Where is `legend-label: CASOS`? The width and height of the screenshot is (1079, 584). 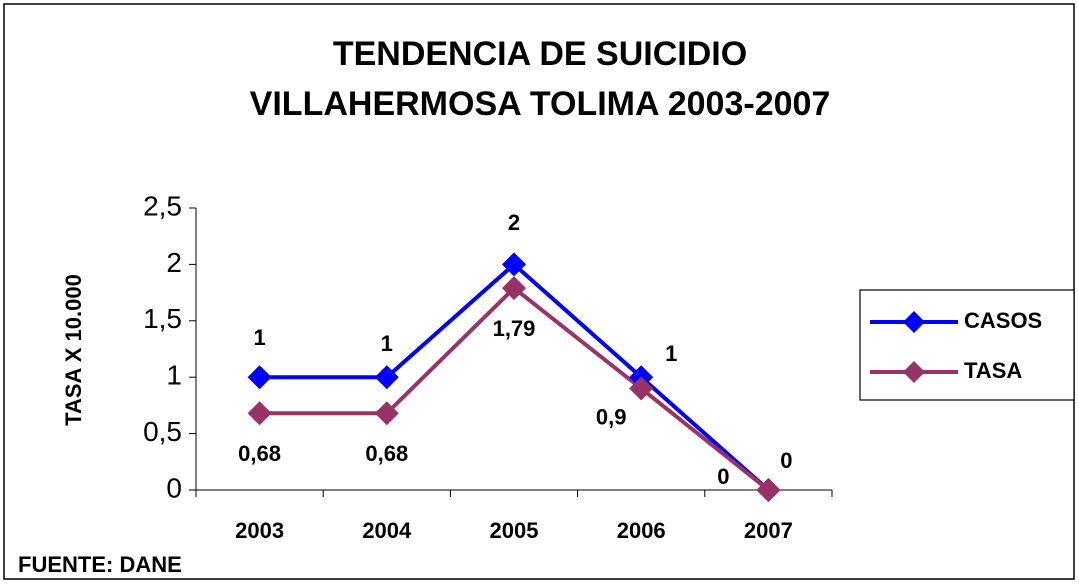
legend-label: CASOS is located at coordinates (1003, 320).